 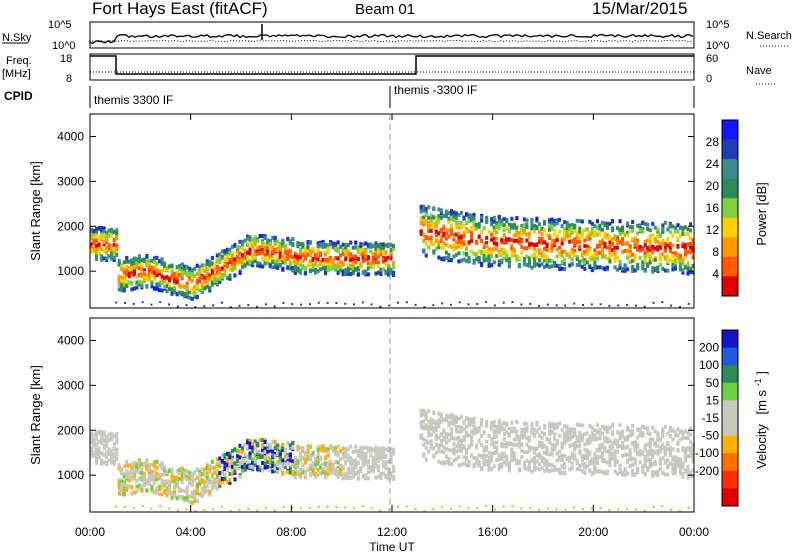 I want to click on power-ytick-label-3000: 3000, so click(x=70, y=181).